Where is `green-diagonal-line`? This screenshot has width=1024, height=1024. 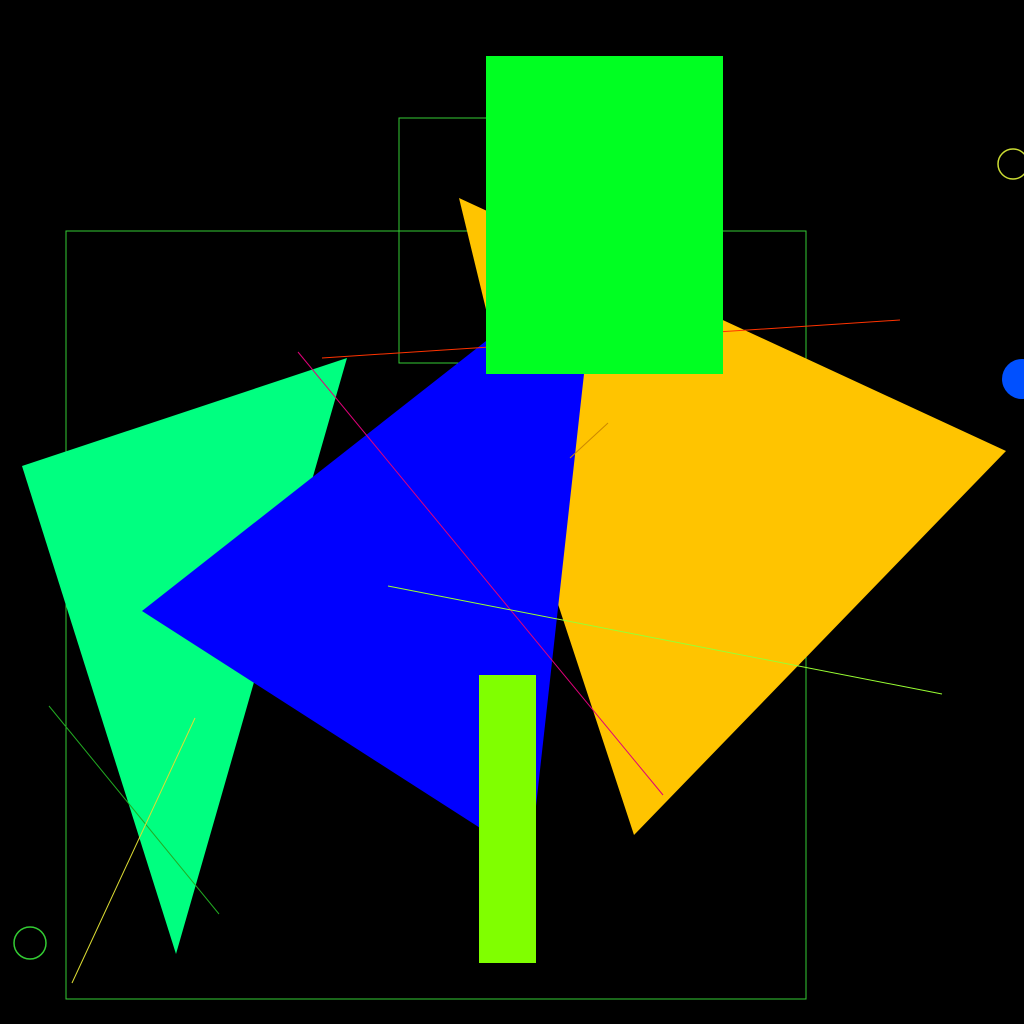
green-diagonal-line is located at coordinates (134, 810).